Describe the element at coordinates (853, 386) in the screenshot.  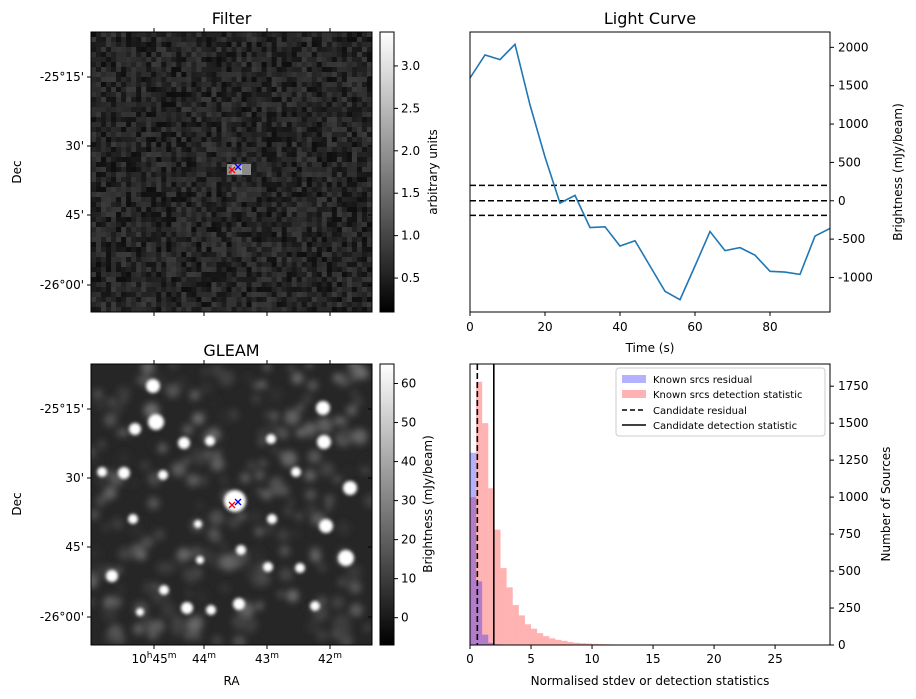
I see `y-tick-label: 1750` at that location.